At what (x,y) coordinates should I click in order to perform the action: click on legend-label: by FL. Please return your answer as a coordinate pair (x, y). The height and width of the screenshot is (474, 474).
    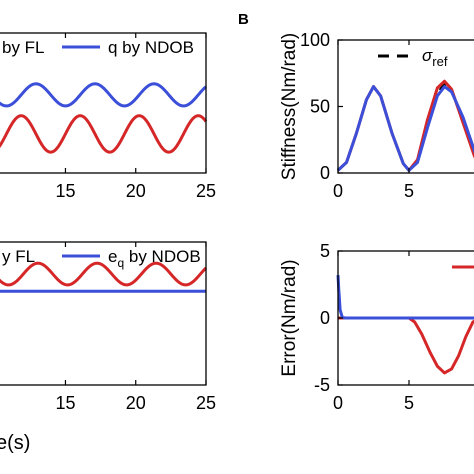
    Looking at the image, I should click on (23, 47).